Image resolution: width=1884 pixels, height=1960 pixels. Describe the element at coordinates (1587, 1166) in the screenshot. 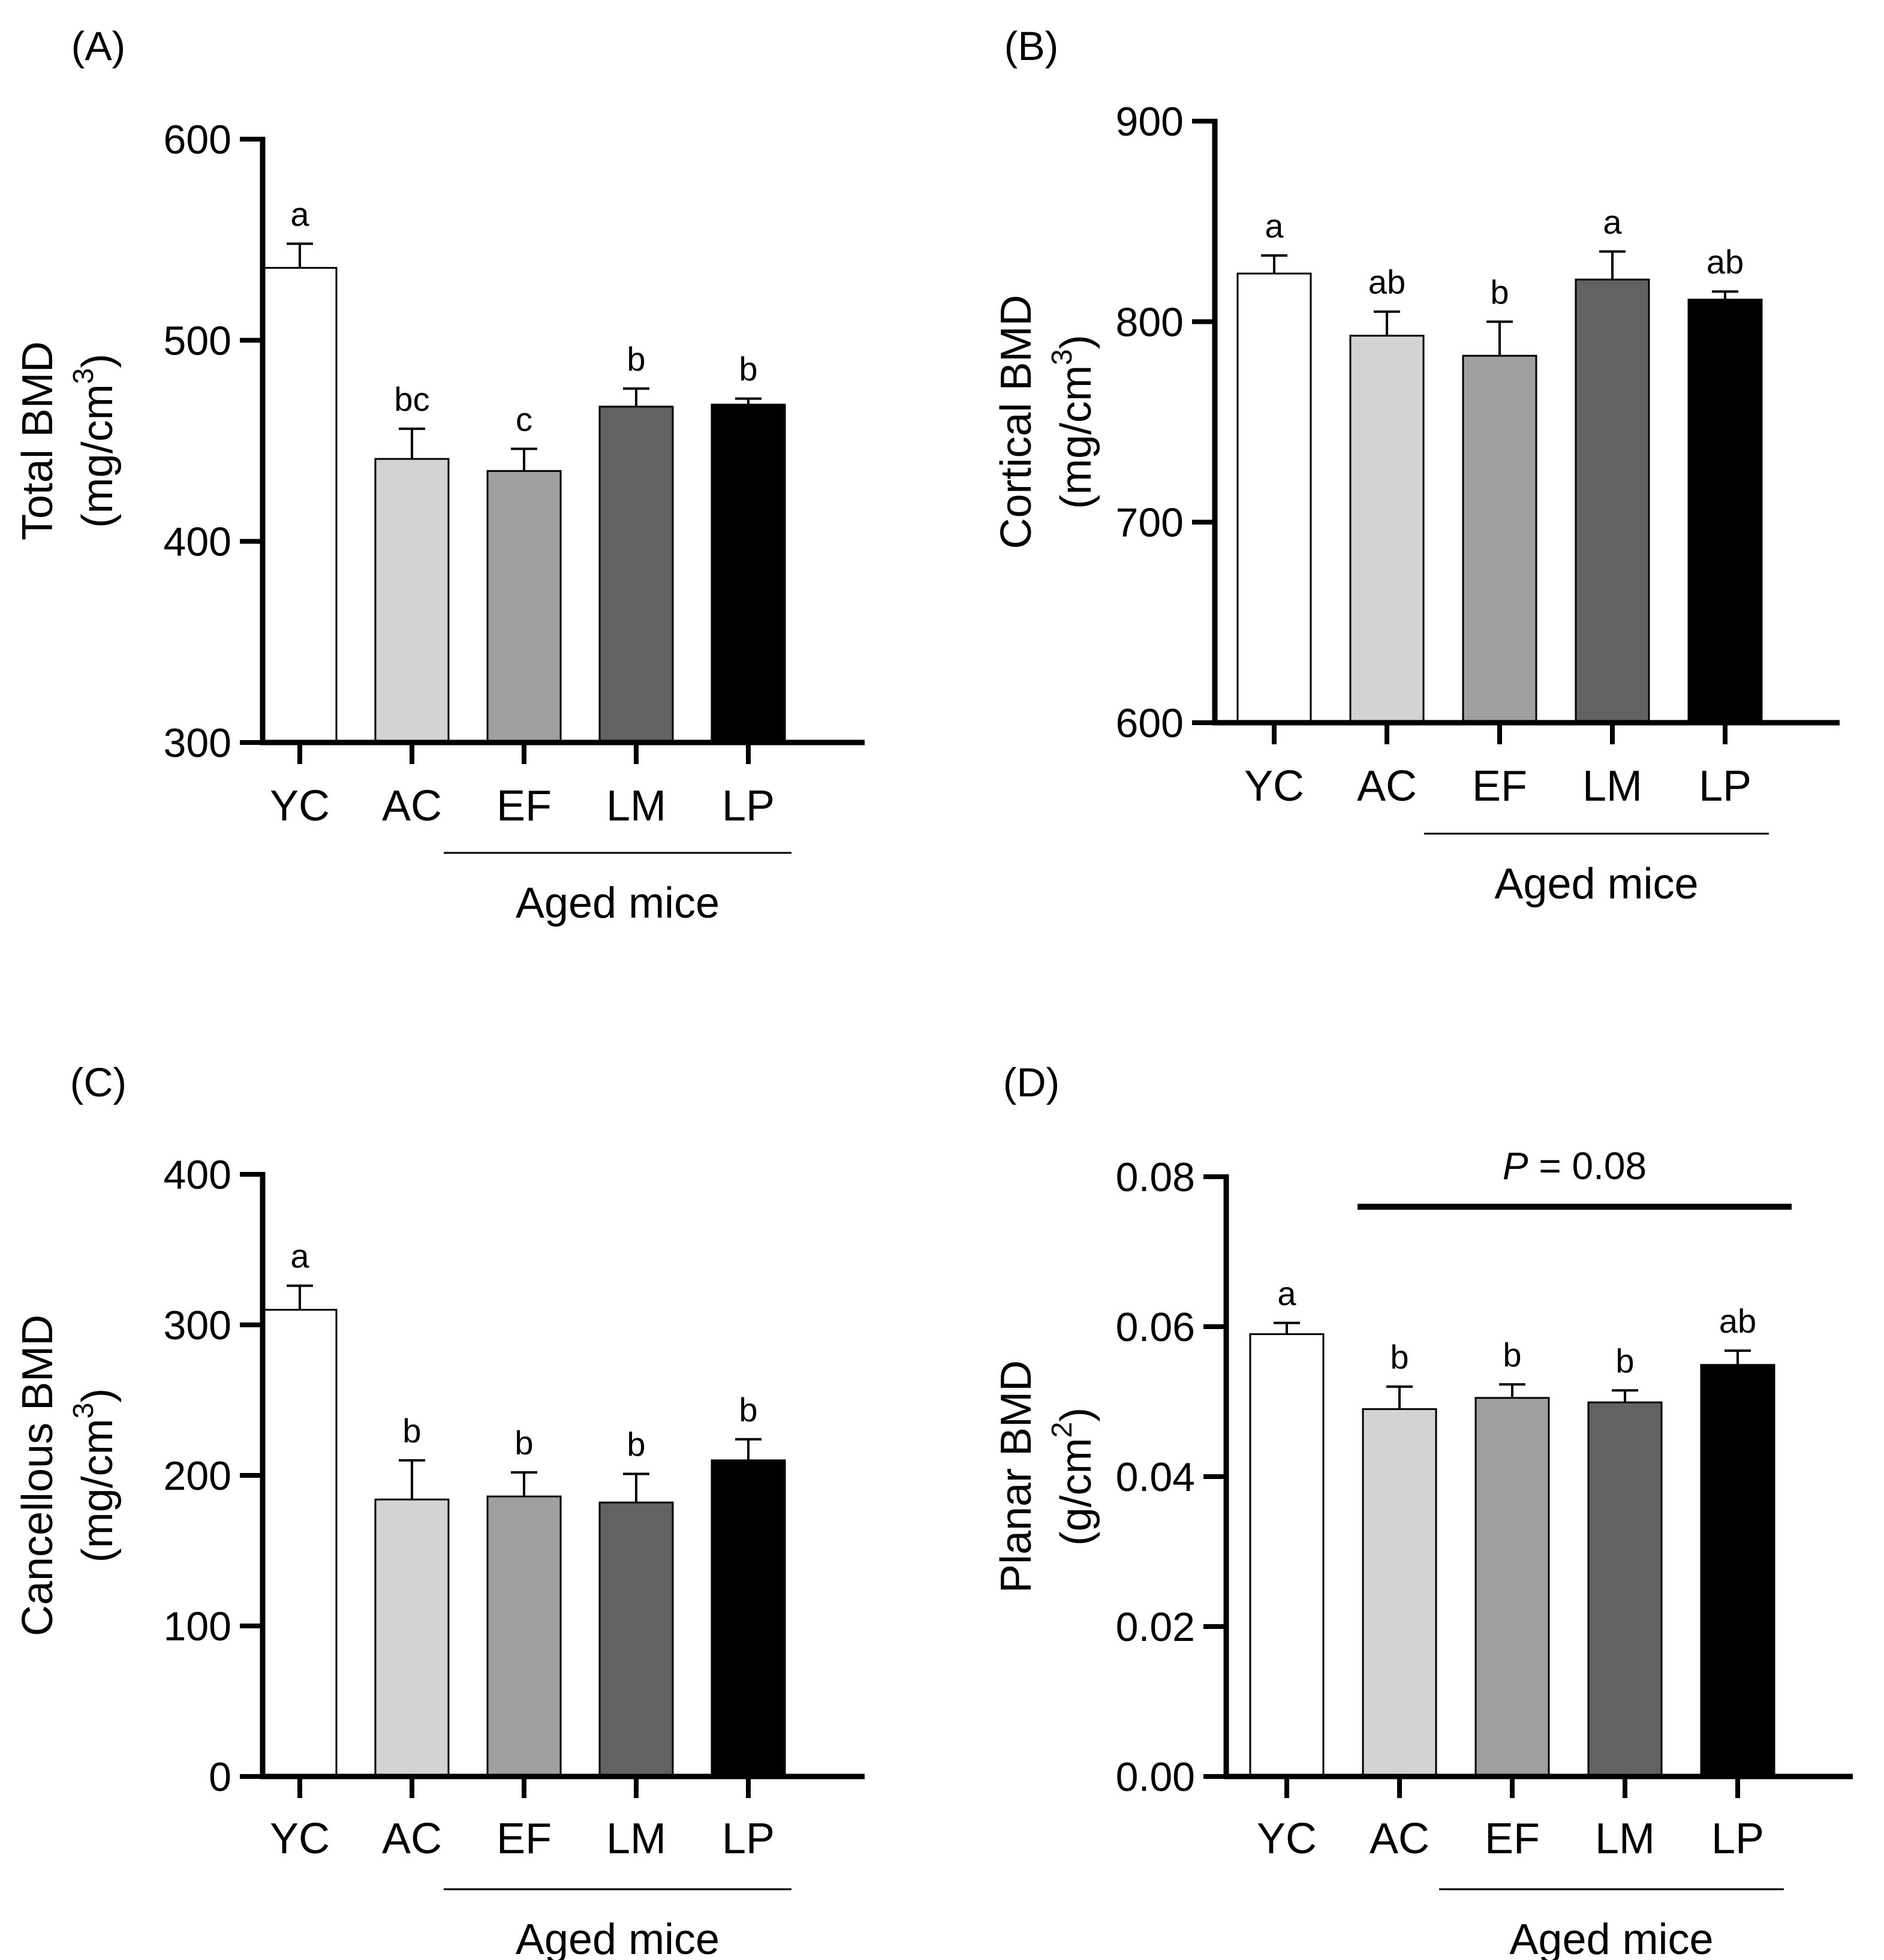

I see `p-value-text: = 0.08` at that location.